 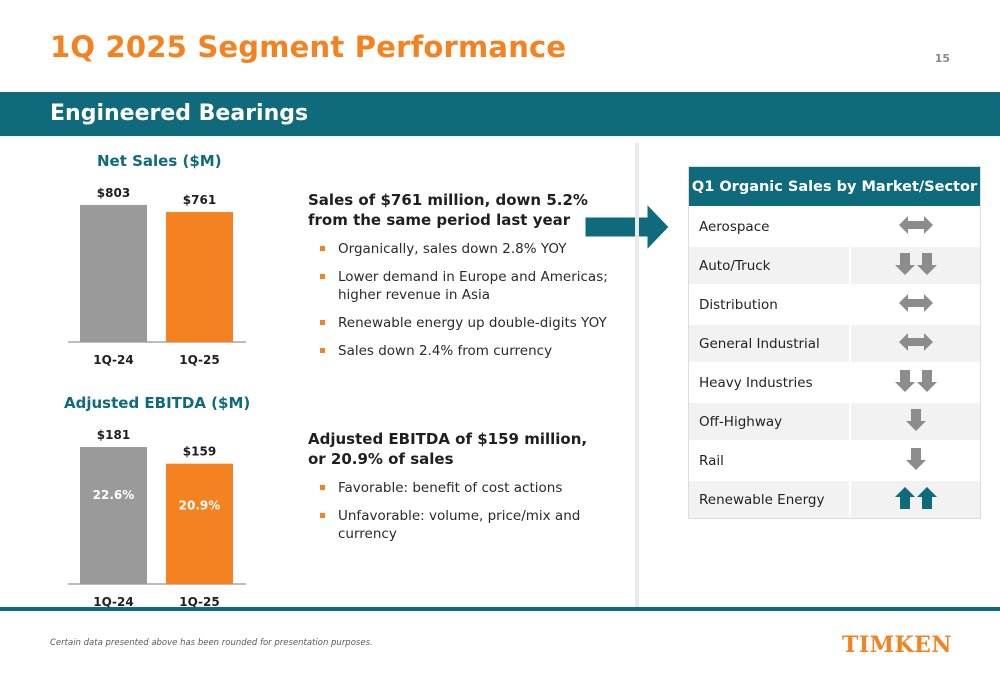 What do you see at coordinates (769, 304) in the screenshot?
I see `sector-label: Distribution` at bounding box center [769, 304].